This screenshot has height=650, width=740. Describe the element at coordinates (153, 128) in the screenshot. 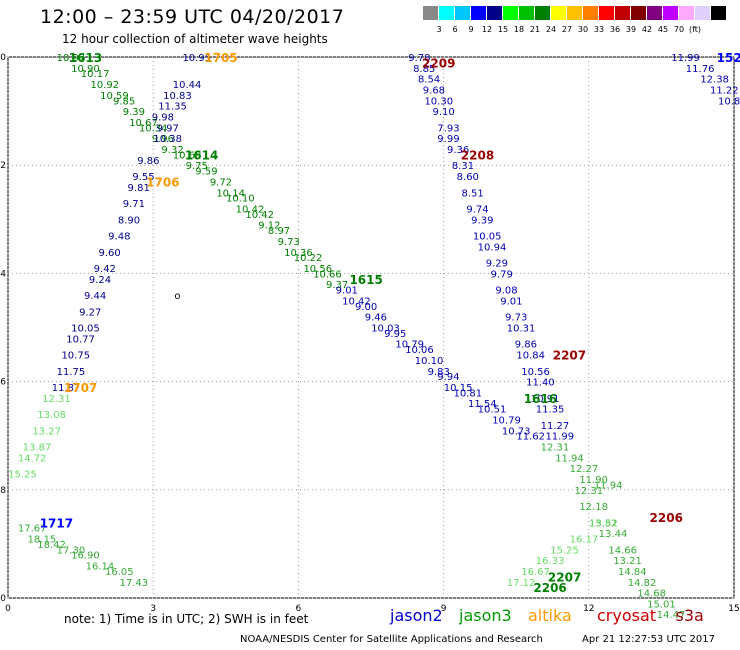

I see `swh-value: 10.34` at that location.